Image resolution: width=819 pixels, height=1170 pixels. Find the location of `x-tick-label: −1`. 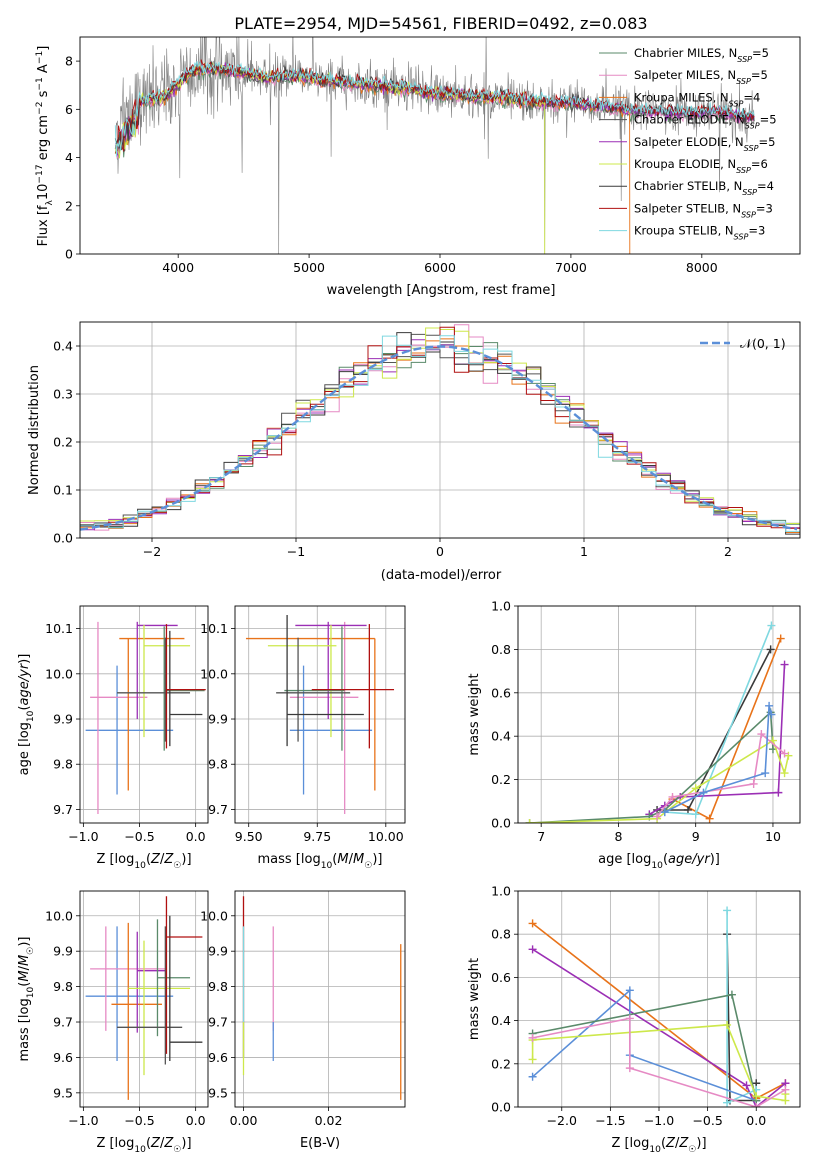

x-tick-label: −1 is located at coordinates (296, 551).